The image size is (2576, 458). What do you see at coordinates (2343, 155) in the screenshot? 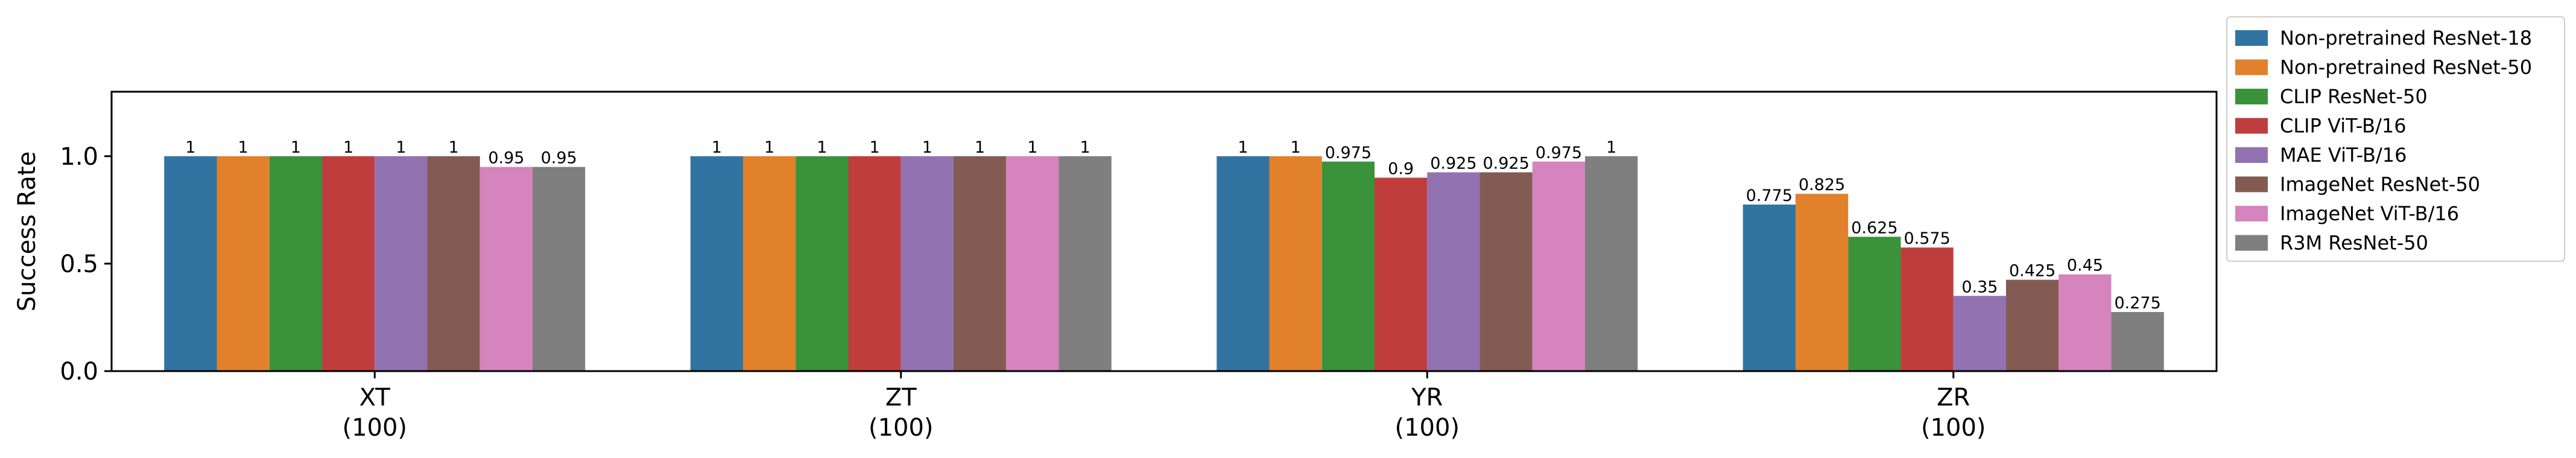
I see `legend-label-5: MAE ViT-B/16` at bounding box center [2343, 155].